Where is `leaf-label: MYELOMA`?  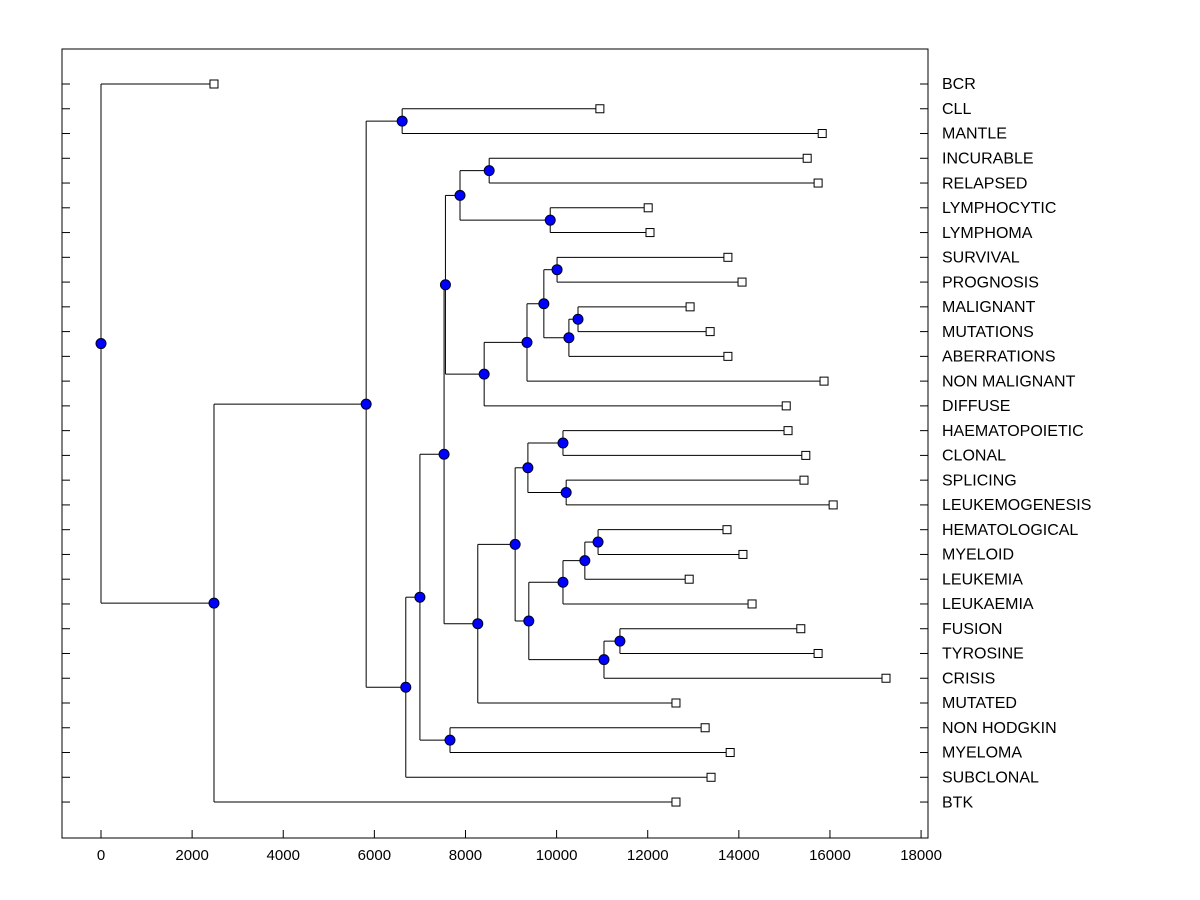
leaf-label: MYELOMA is located at coordinates (982, 753).